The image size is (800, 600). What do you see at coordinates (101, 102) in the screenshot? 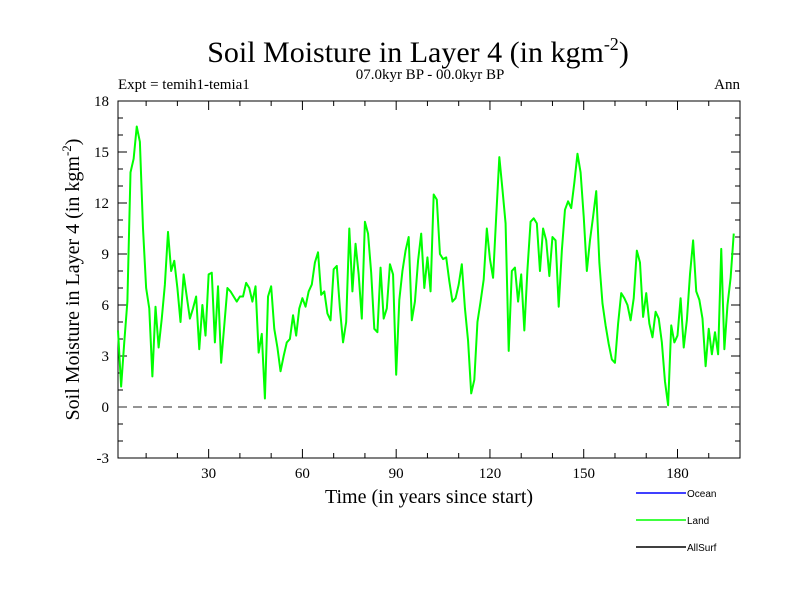
I see `y-tick-label: 18` at bounding box center [101, 102].